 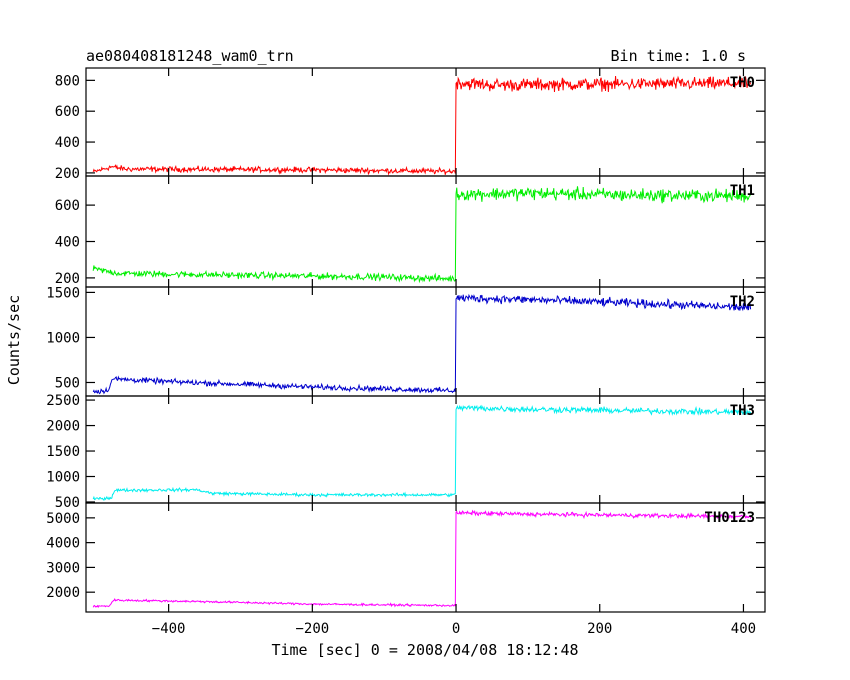 I want to click on y-tick-label-th0123: 5000, so click(x=63, y=519).